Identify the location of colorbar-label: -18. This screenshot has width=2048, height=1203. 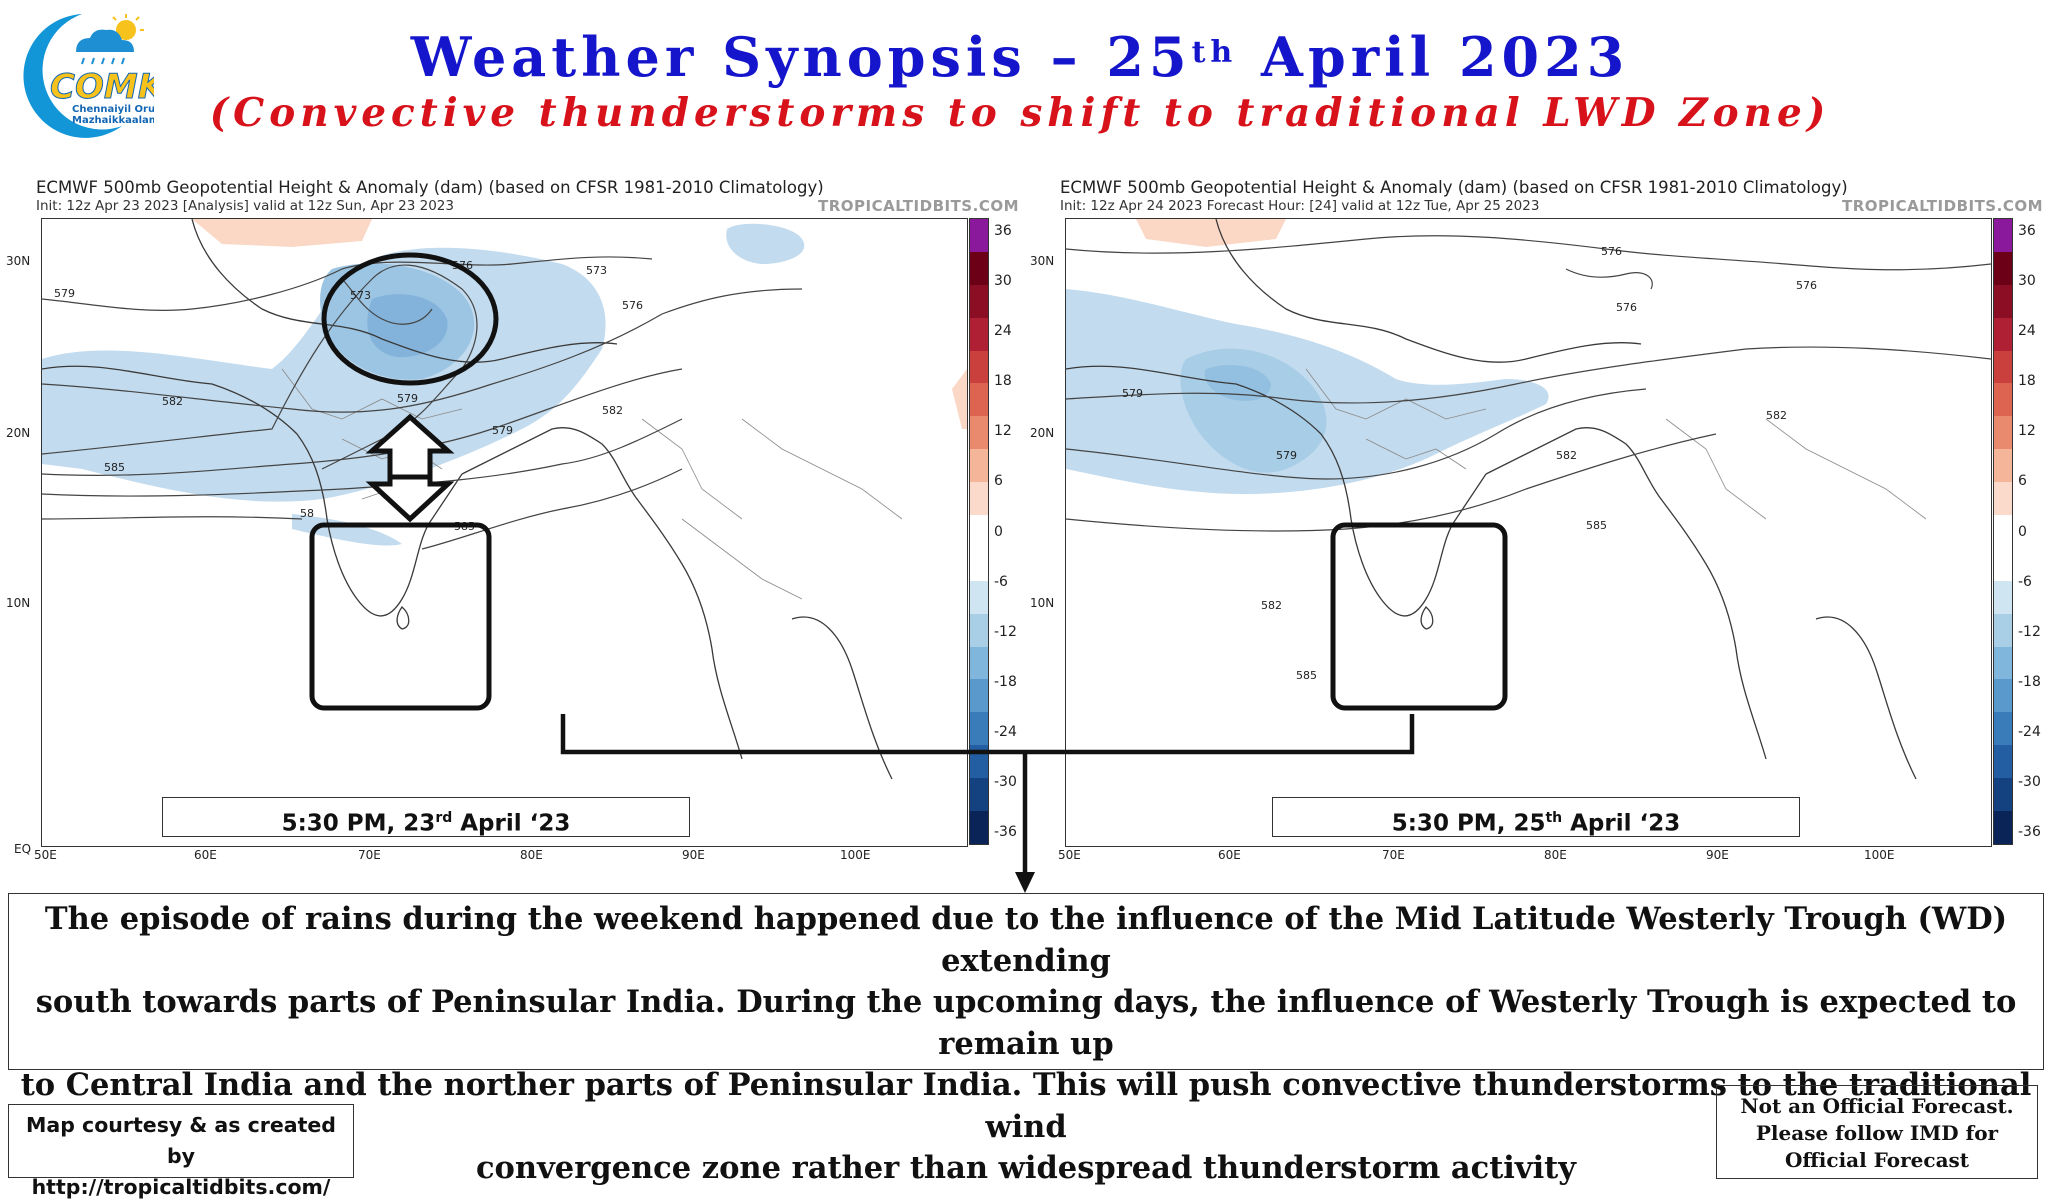
(2029, 681).